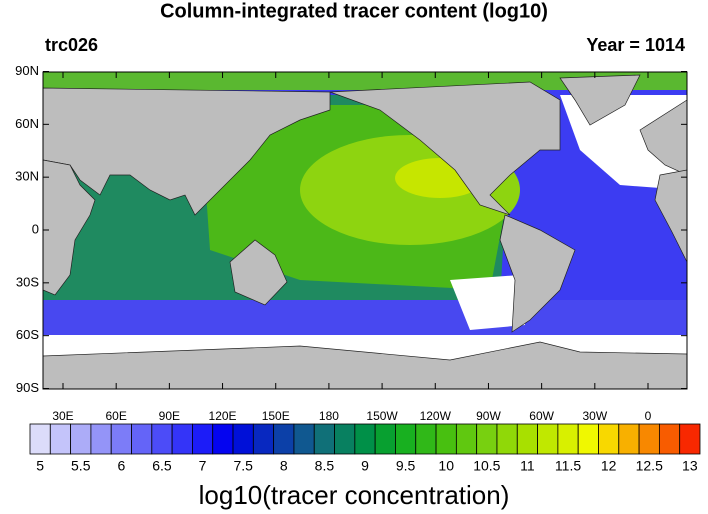  Describe the element at coordinates (116, 416) in the screenshot. I see `lon-label: 60E` at that location.